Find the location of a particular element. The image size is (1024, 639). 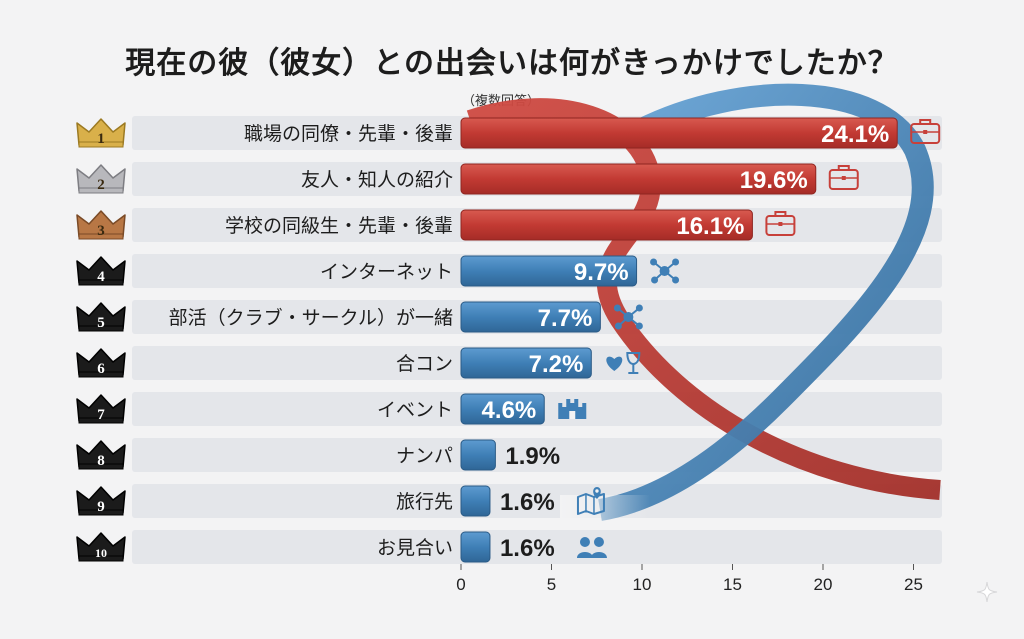

rank-crown-icon: 6 is located at coordinates (101, 363).